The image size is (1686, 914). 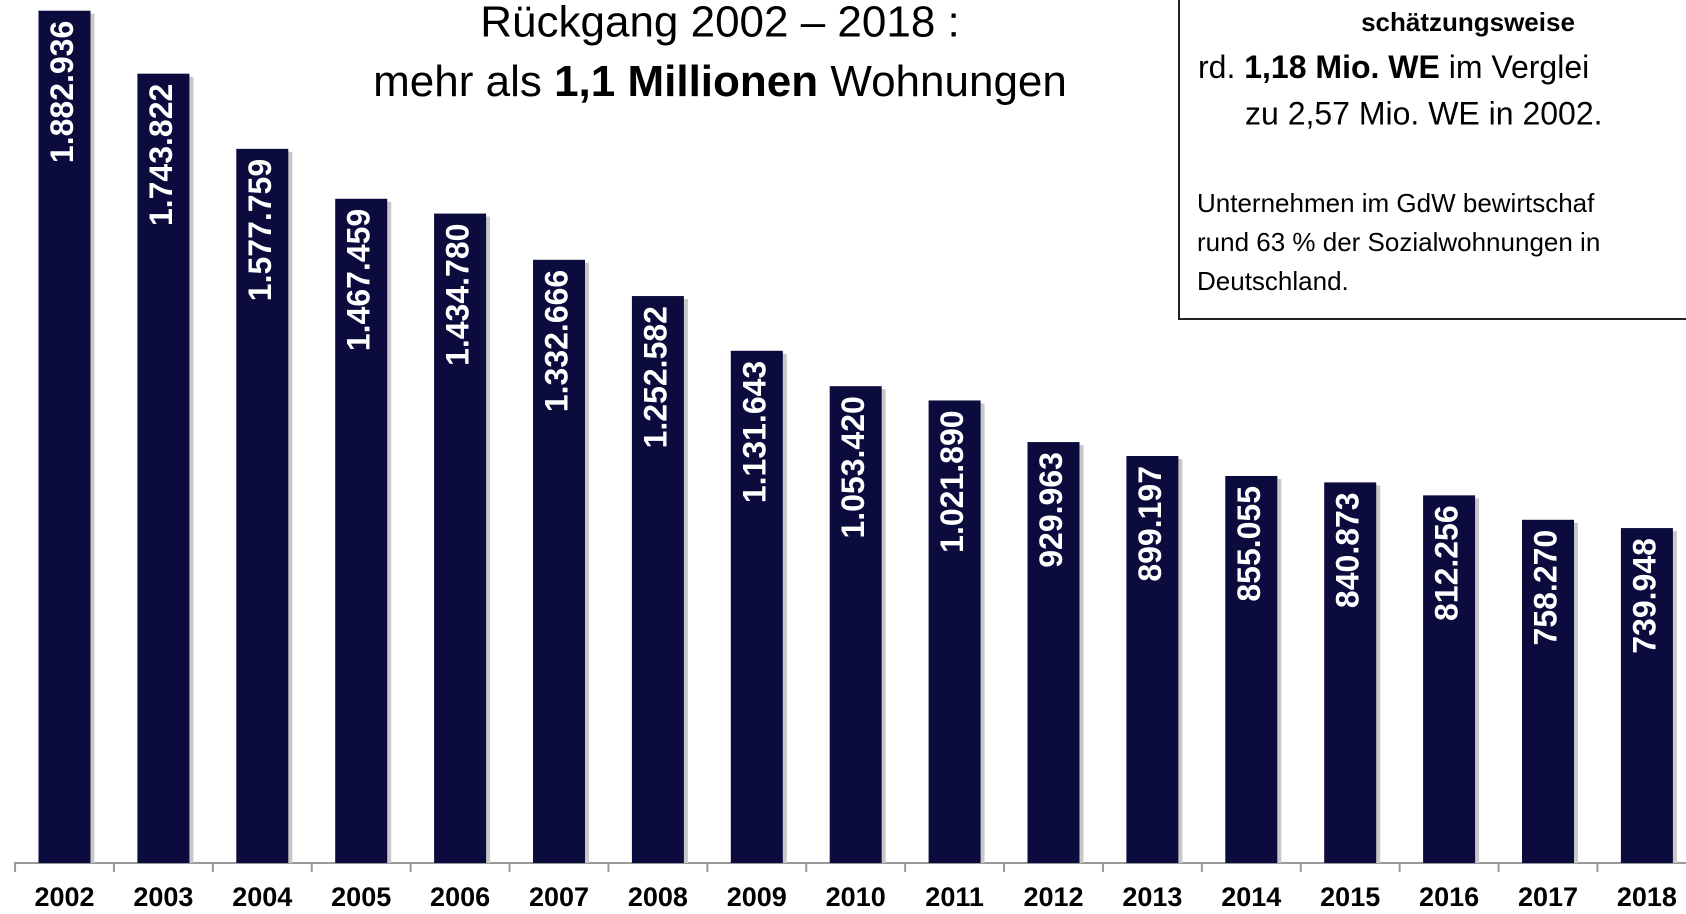 I want to click on chart-title: Rückgang 2002 – 2018 :, so click(x=720, y=23).